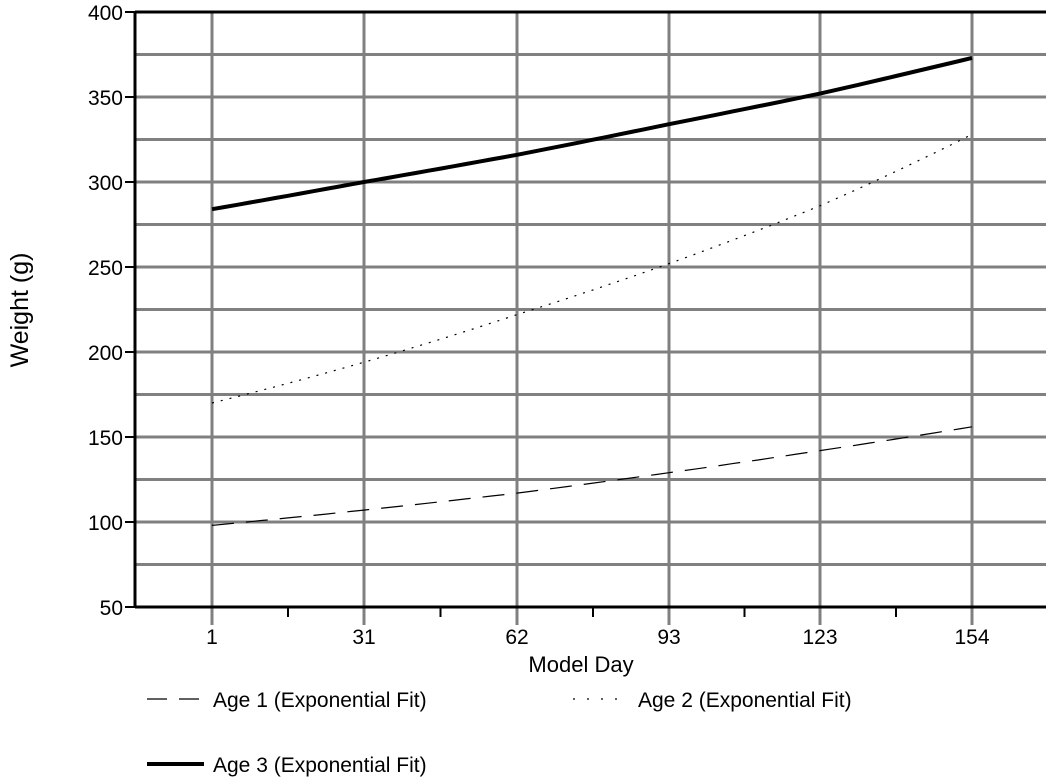 The height and width of the screenshot is (782, 1046). I want to click on y-tick-label: 250, so click(105, 268).